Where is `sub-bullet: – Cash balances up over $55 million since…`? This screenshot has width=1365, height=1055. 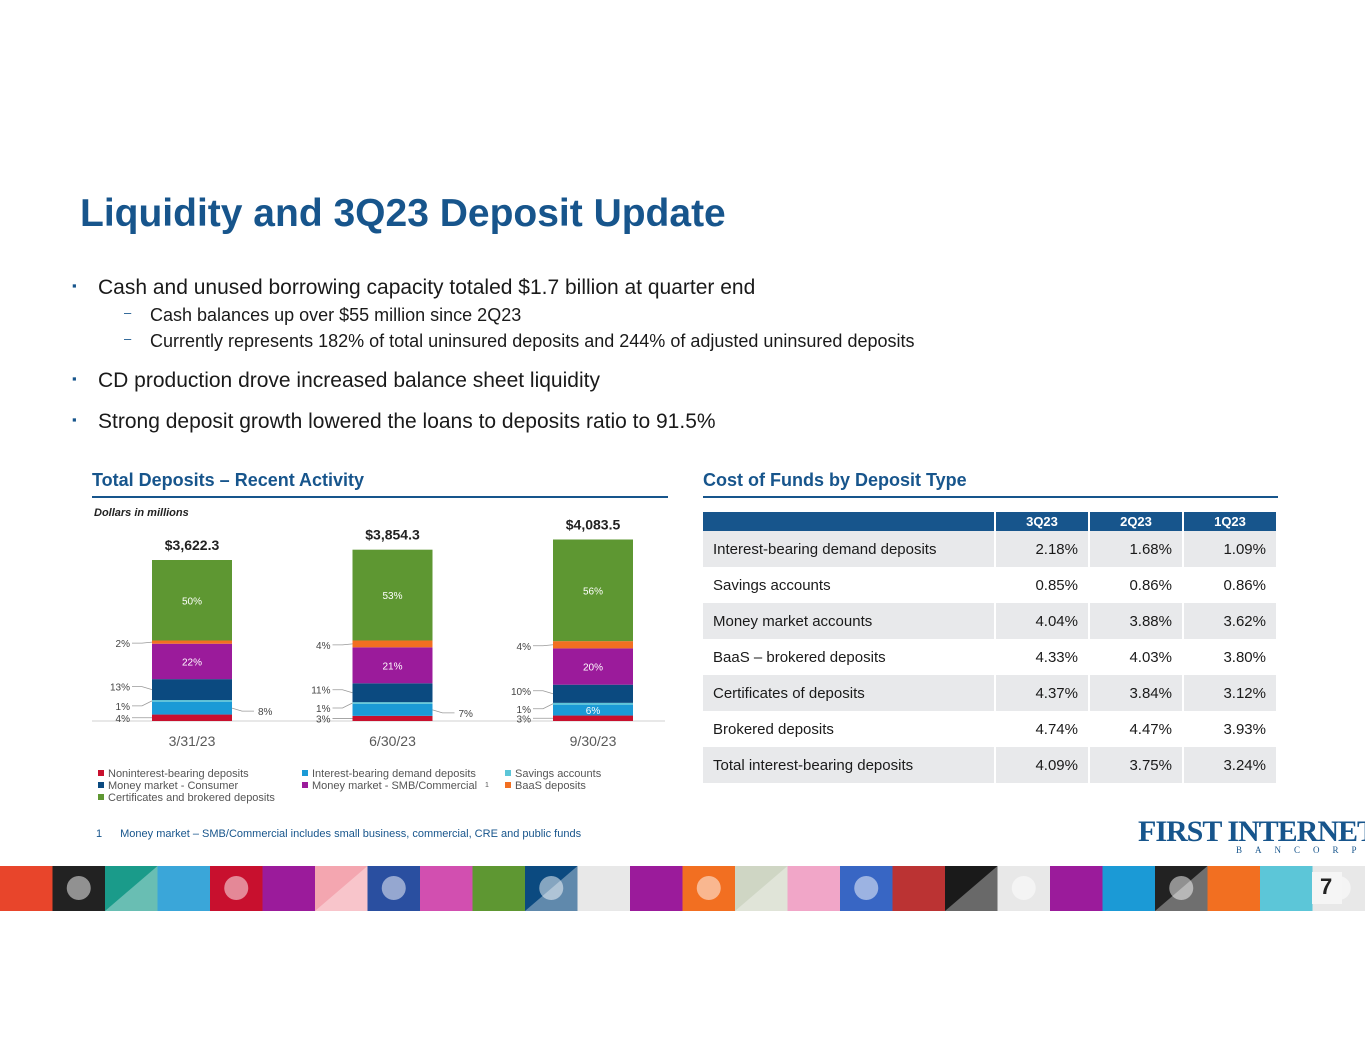
sub-bullet: – Cash balances up over $55 million since… is located at coordinates (635, 315).